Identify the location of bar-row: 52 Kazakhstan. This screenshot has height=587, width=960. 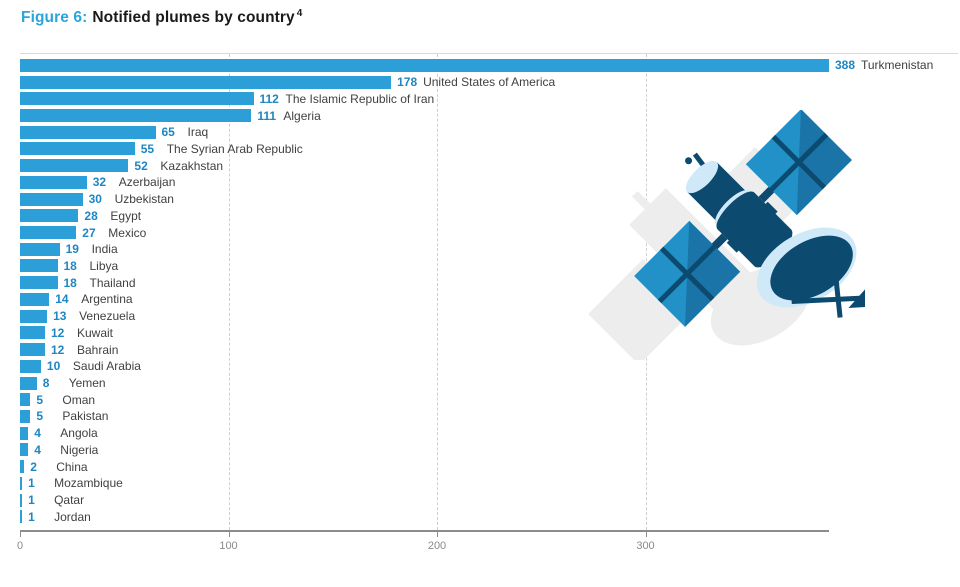
(489, 165).